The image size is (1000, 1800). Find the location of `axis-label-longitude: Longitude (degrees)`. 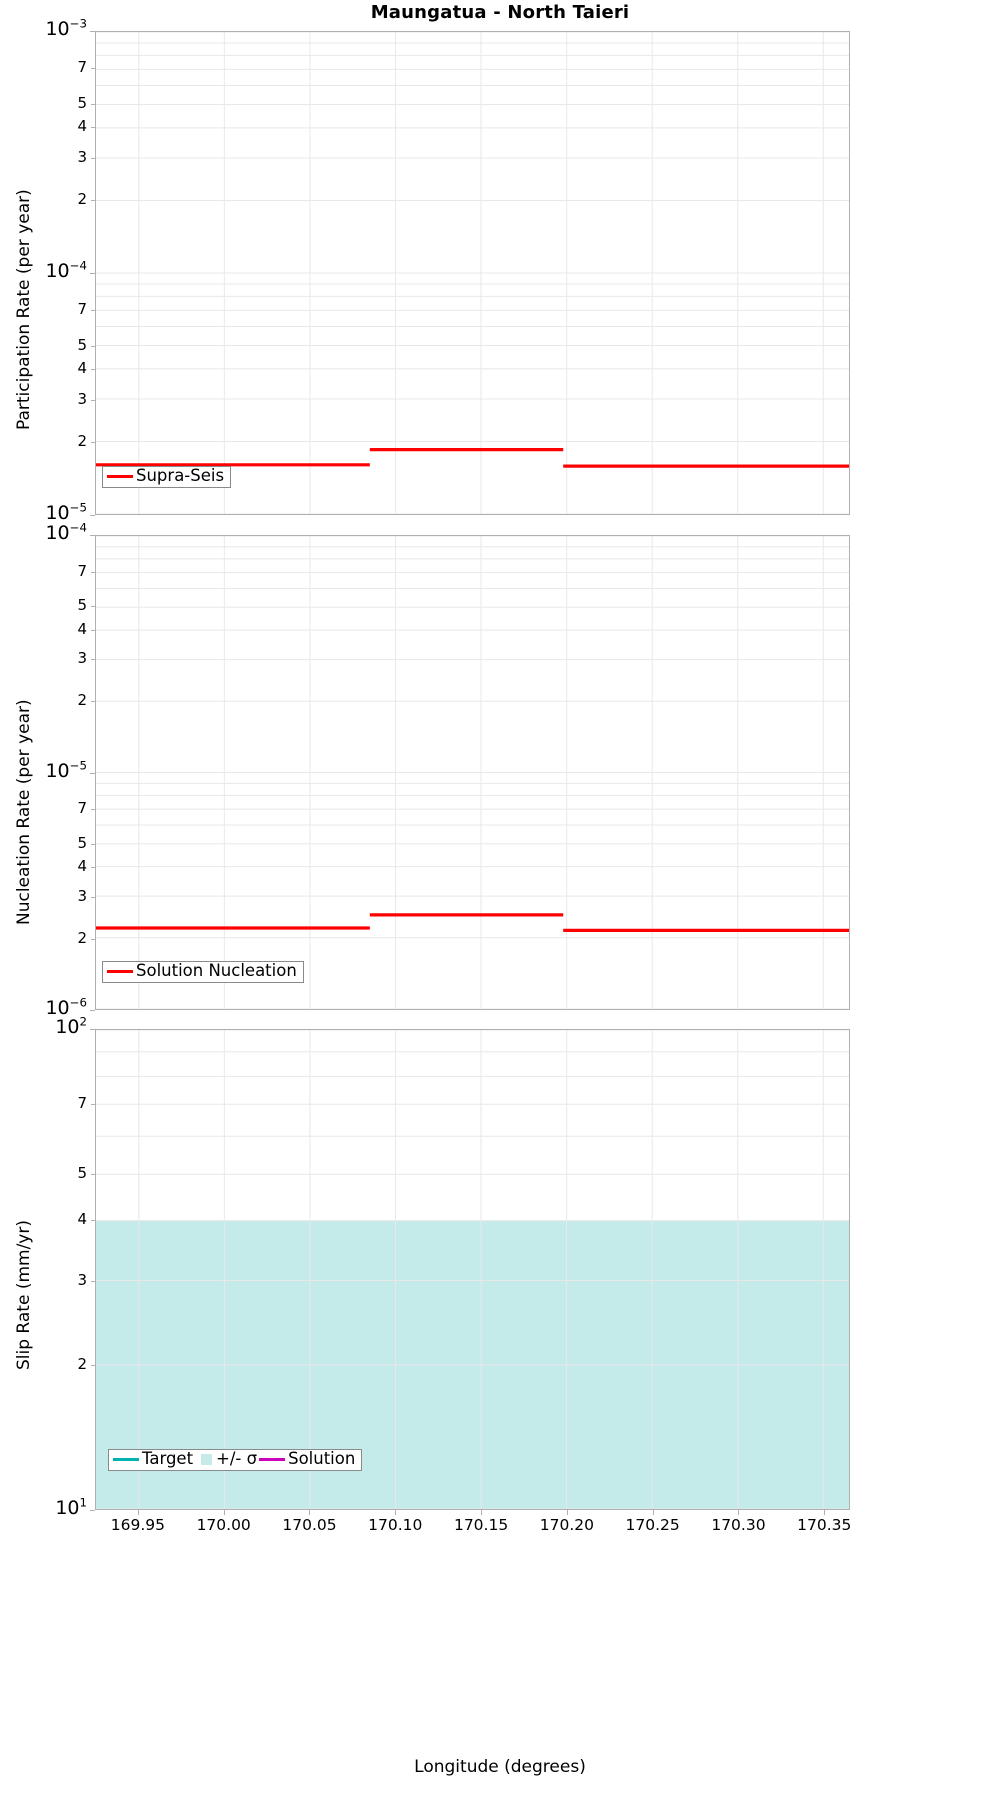

axis-label-longitude: Longitude (degrees) is located at coordinates (500, 1767).